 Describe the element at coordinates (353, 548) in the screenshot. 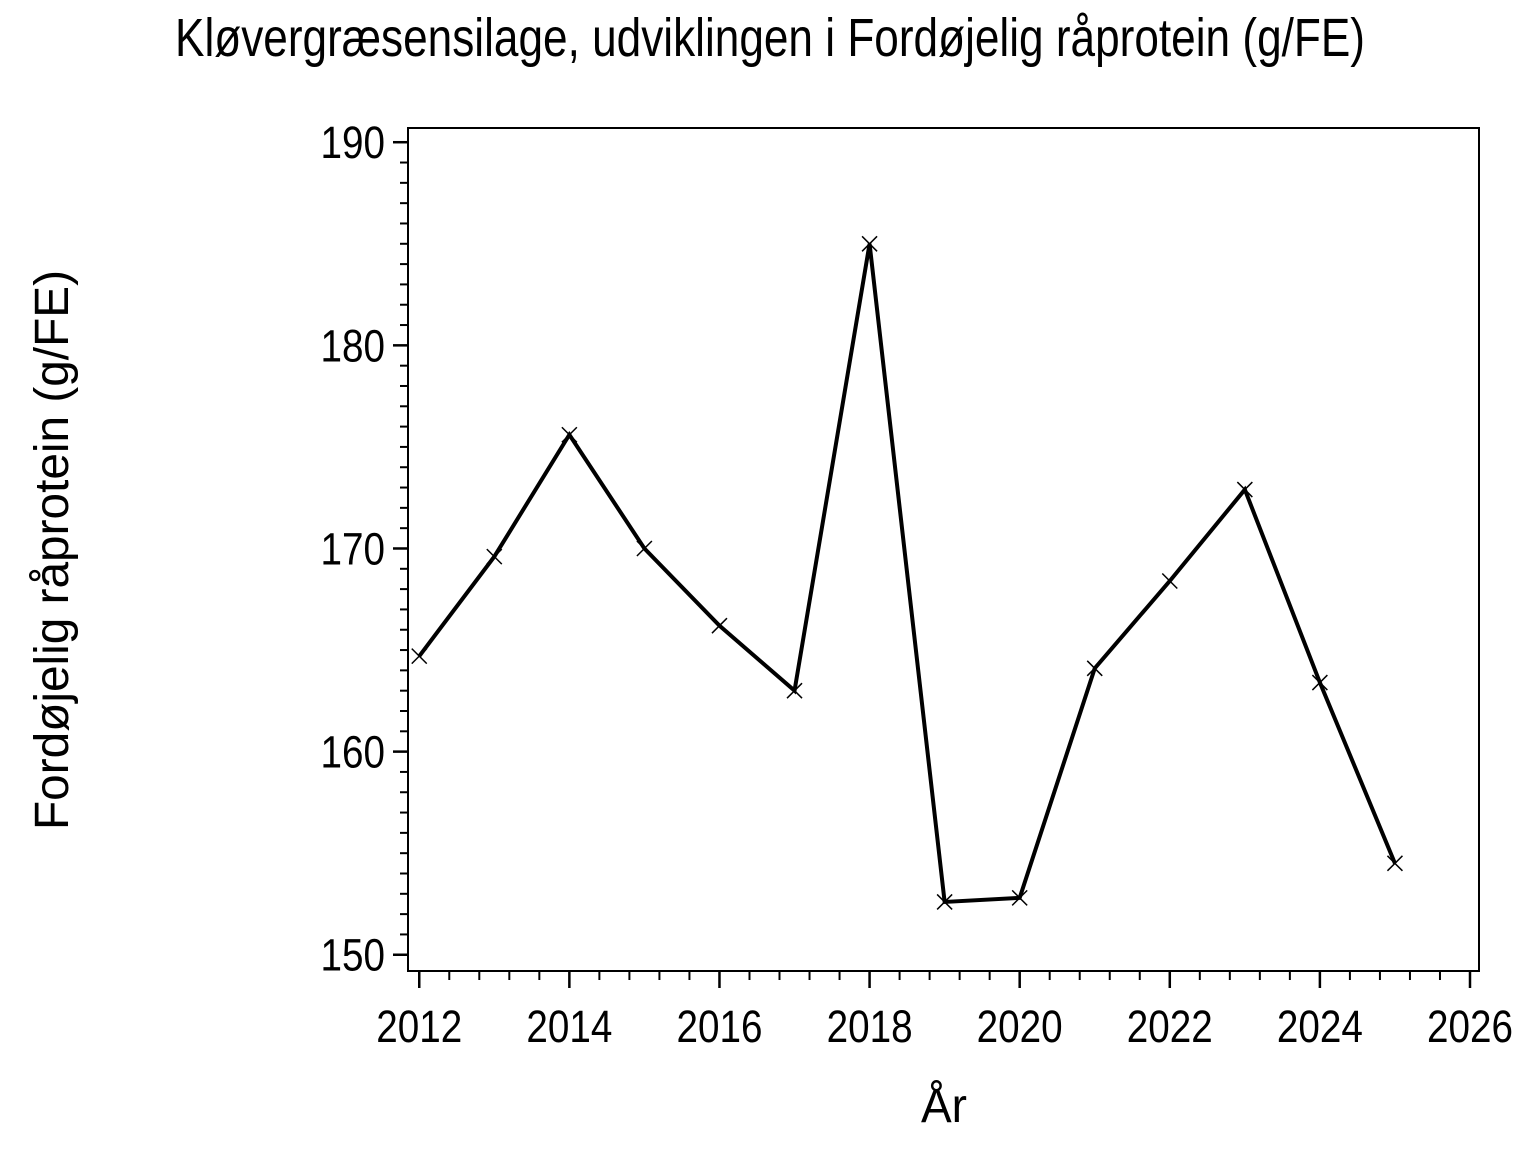

I see `y-tick-label: 170` at that location.